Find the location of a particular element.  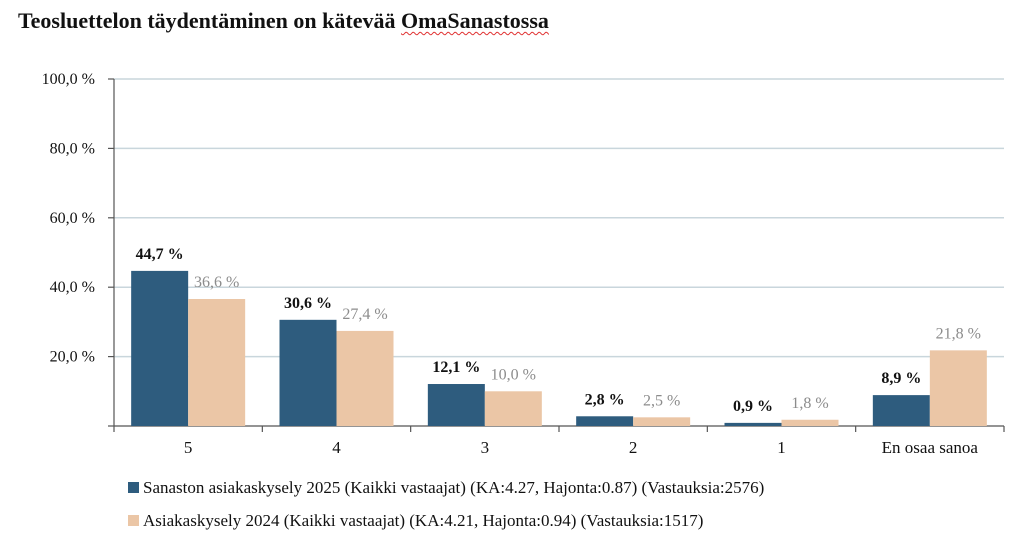

legend-swatch-2025 is located at coordinates (133, 487).